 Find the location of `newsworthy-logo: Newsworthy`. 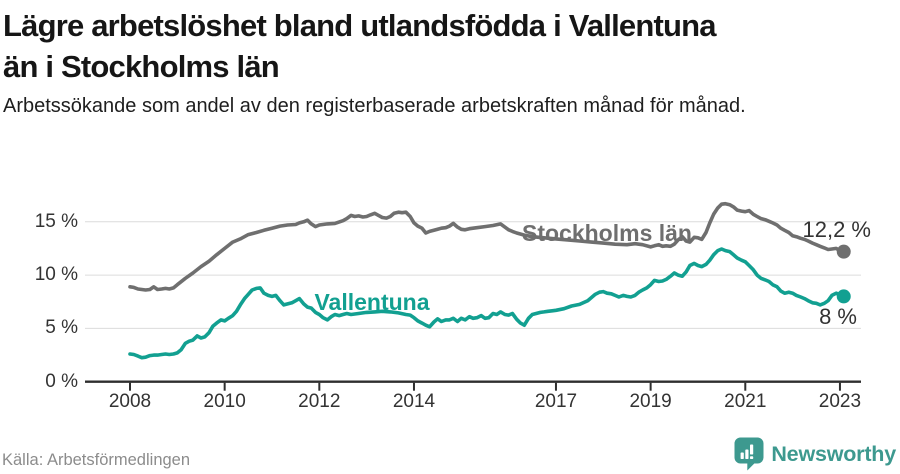

newsworthy-logo: Newsworthy is located at coordinates (815, 454).